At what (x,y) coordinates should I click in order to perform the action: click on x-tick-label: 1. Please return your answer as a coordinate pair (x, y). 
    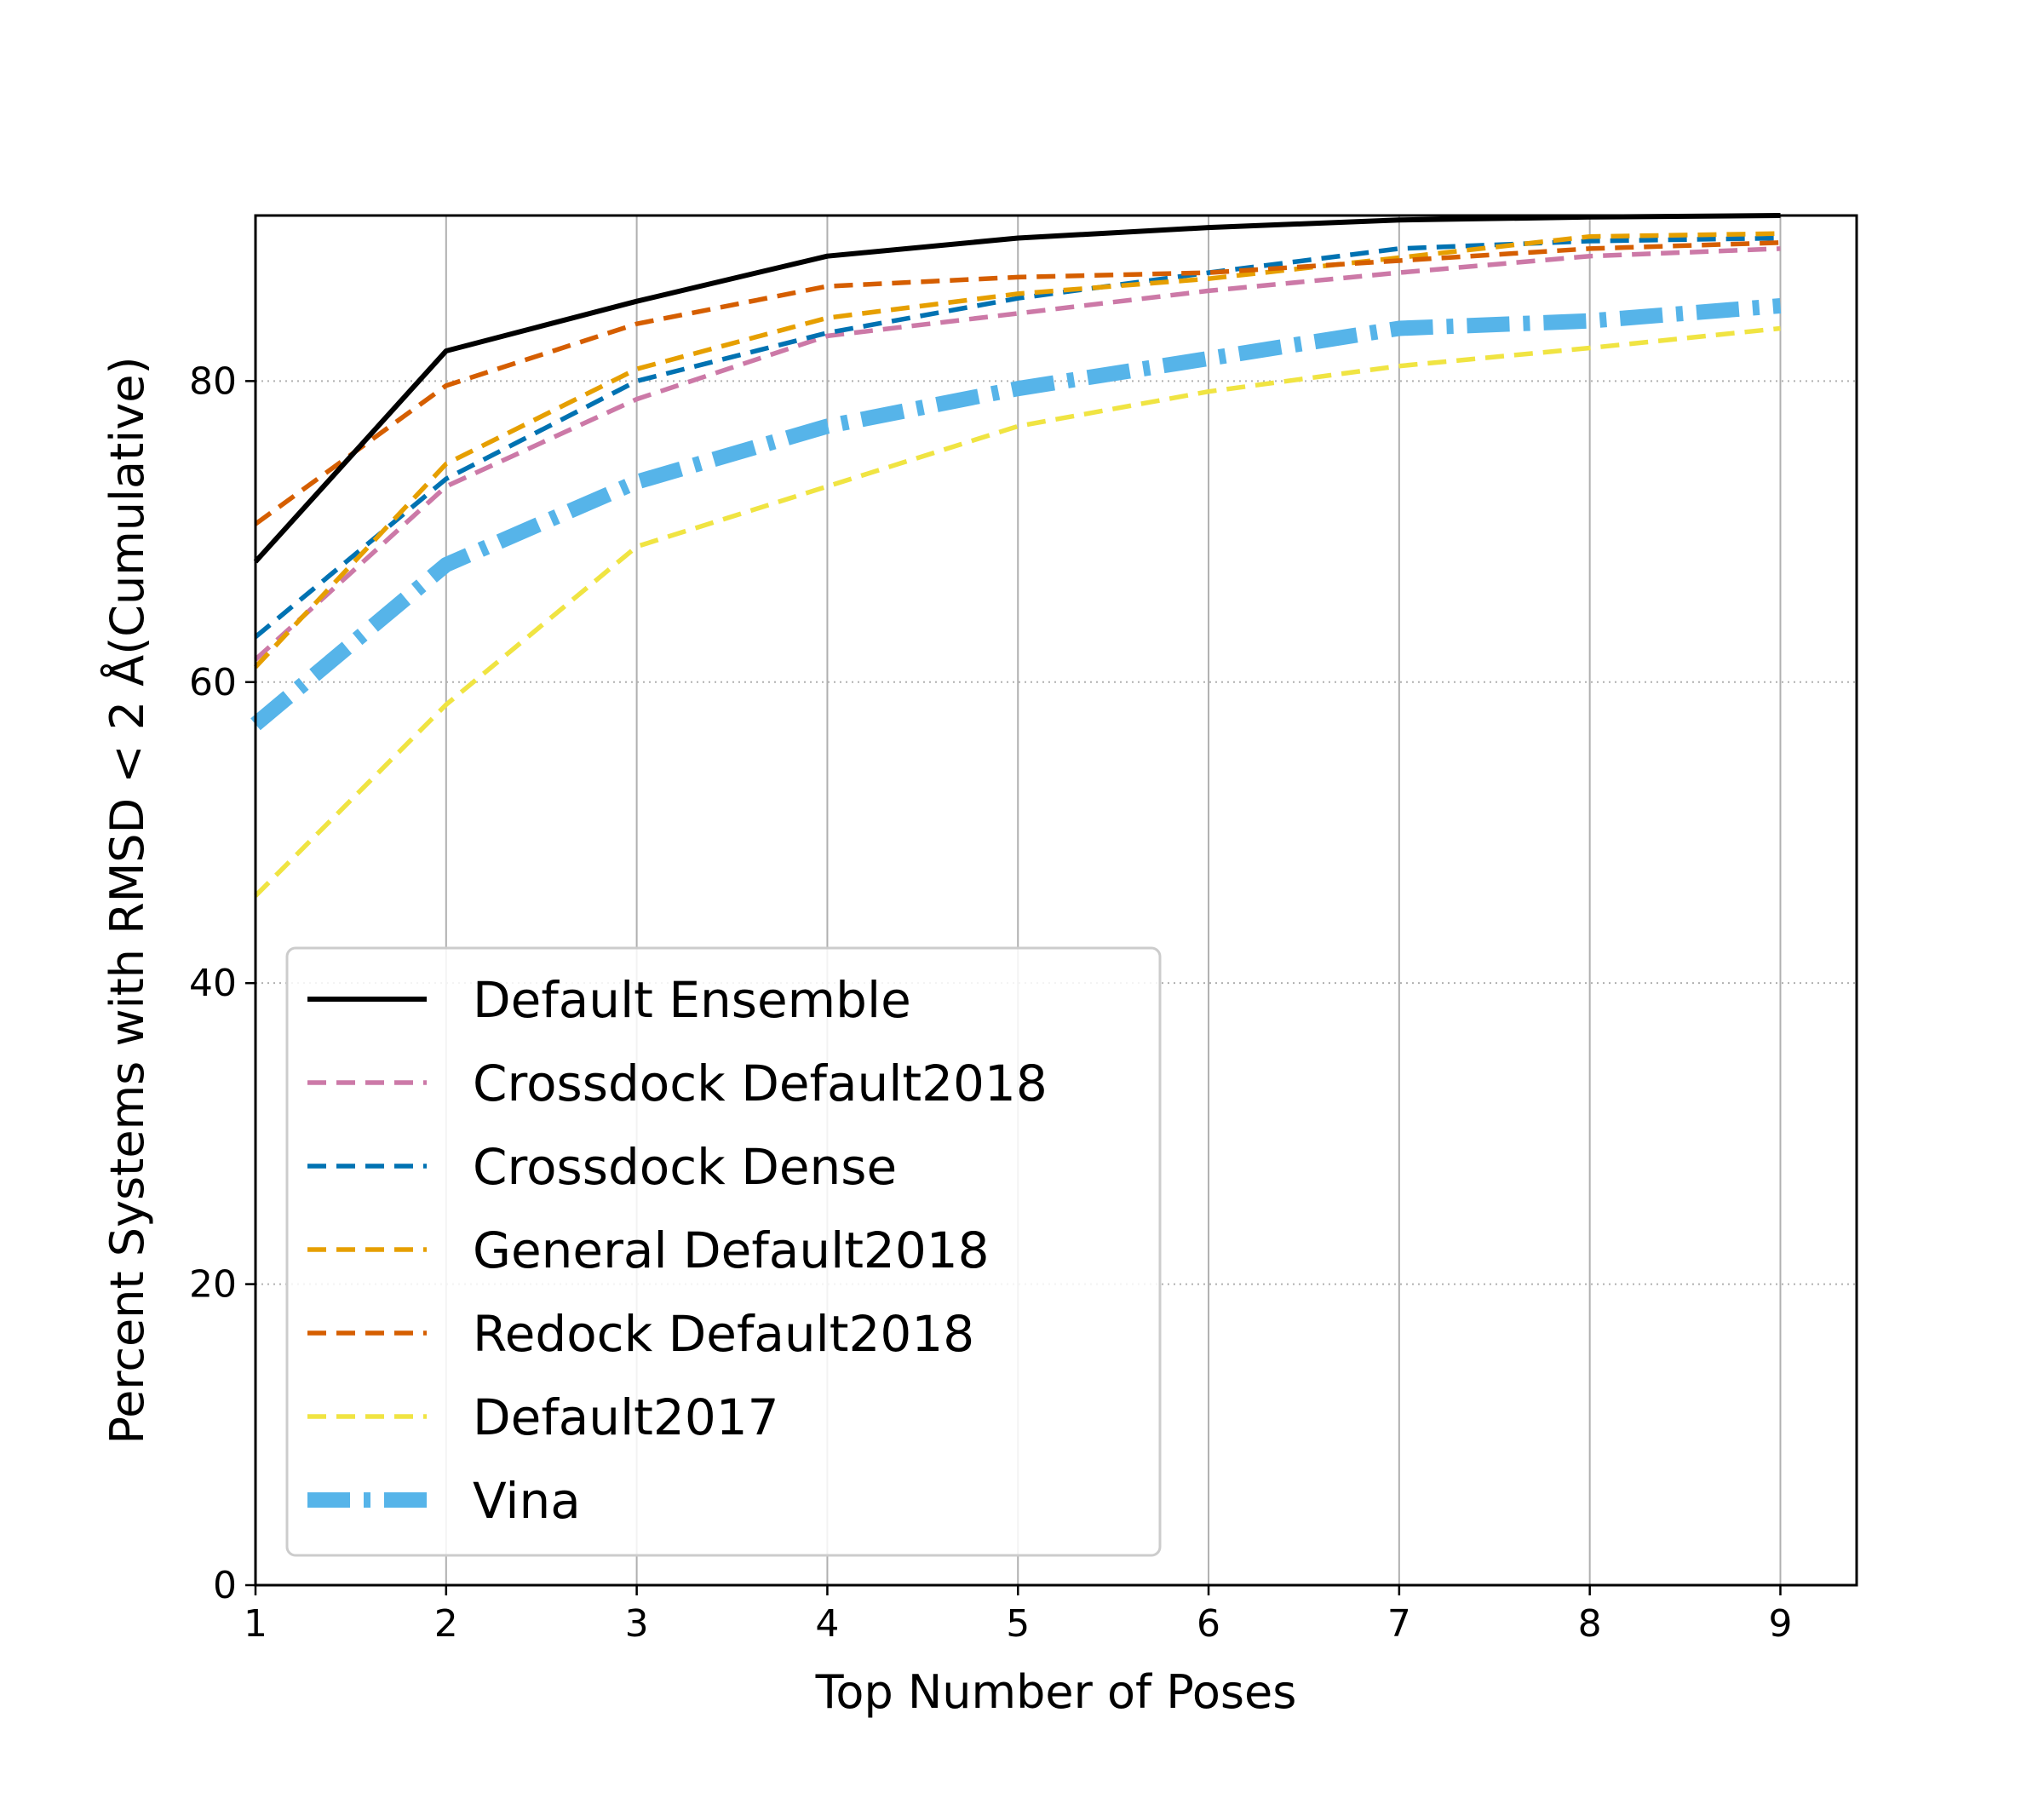
    Looking at the image, I should click on (255, 1624).